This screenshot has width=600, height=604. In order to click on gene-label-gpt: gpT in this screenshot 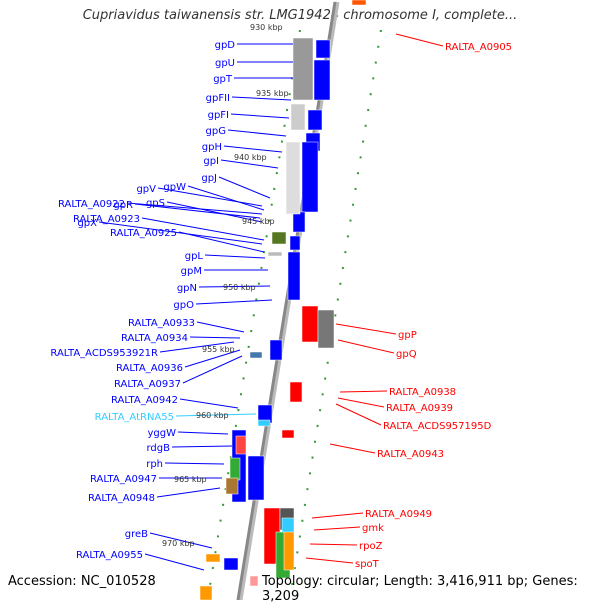, I will do `click(223, 79)`.